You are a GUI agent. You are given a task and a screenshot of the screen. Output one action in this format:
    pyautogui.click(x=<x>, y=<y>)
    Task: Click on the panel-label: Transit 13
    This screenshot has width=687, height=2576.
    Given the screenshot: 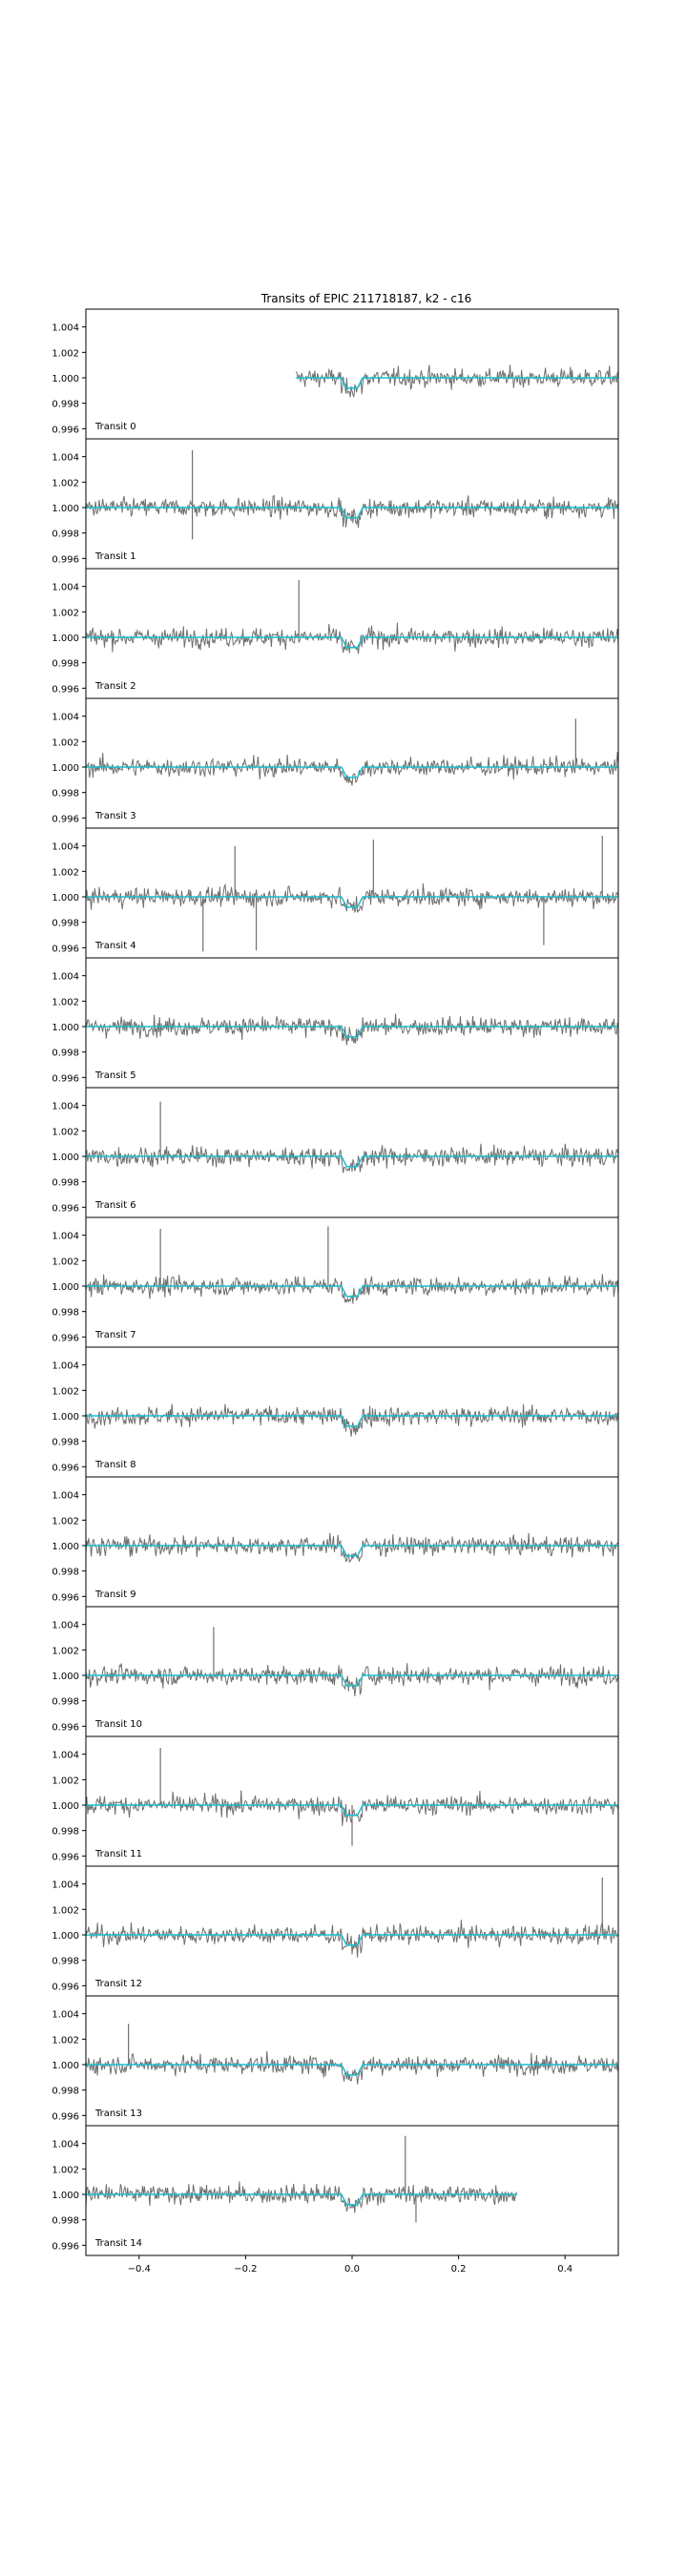 What is the action you would take?
    pyautogui.click(x=118, y=2114)
    